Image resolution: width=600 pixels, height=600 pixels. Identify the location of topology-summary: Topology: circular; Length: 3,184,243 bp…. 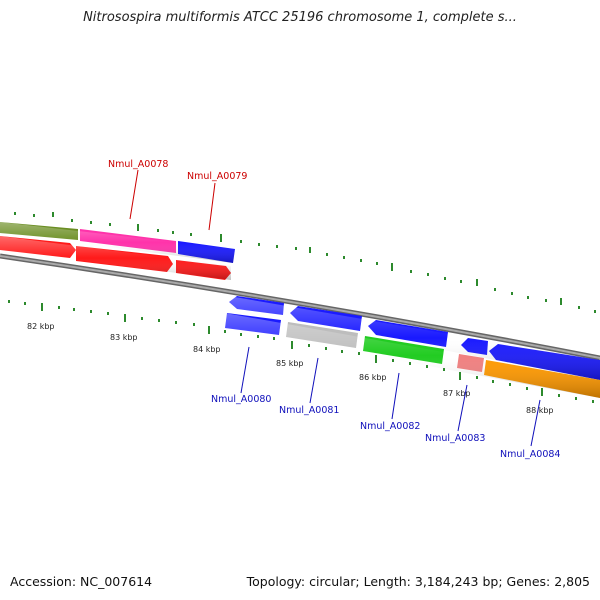
(418, 581).